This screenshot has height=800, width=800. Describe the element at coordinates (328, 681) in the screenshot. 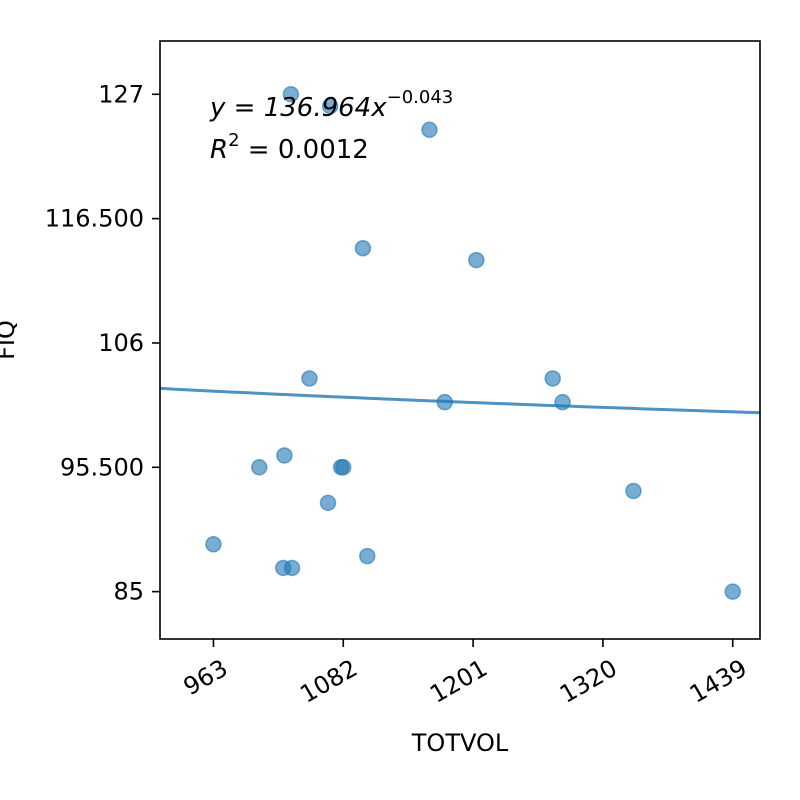

I see `x-tick-label: 1082` at that location.